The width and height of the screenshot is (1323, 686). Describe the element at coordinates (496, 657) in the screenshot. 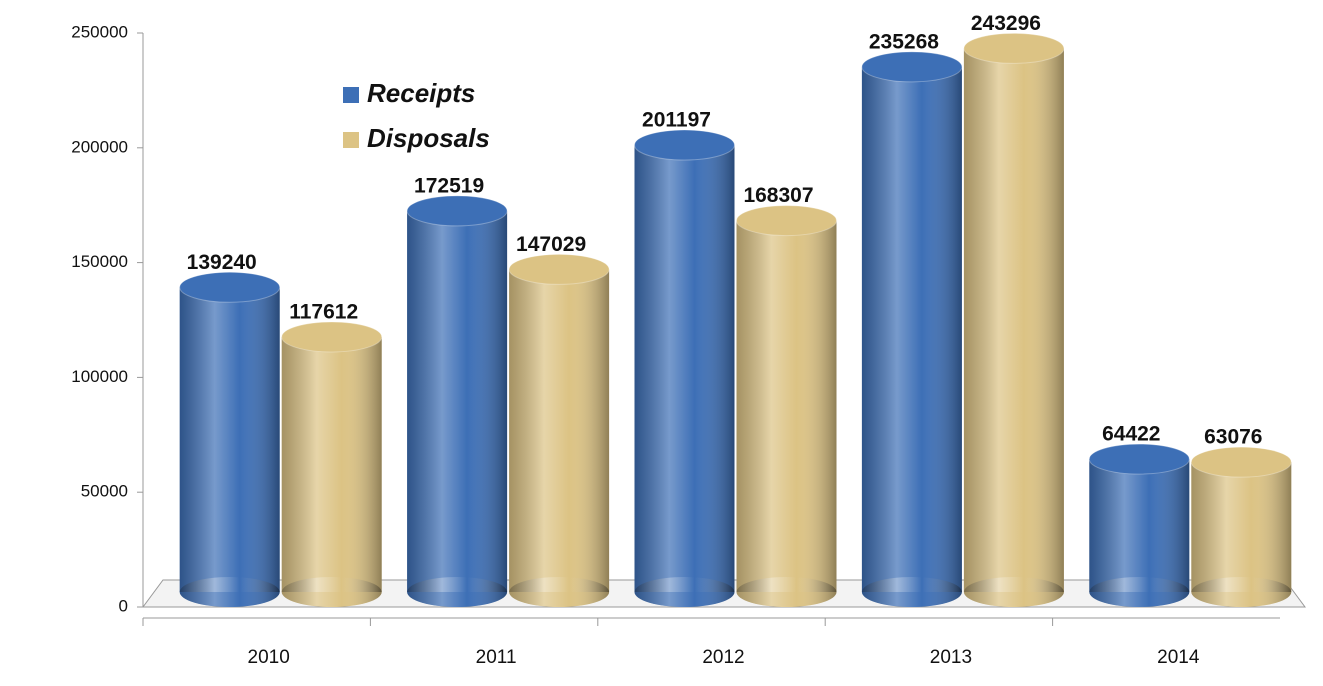

I see `x-tick-label: 2011` at that location.